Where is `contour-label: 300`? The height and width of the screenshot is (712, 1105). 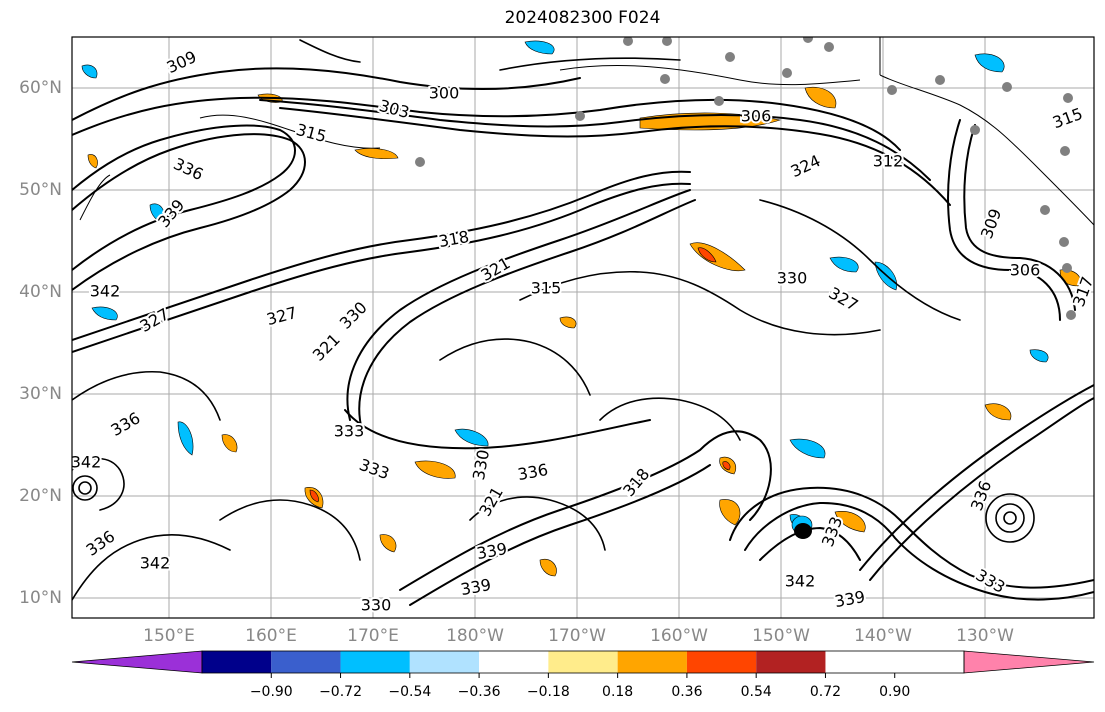
contour-label: 300 is located at coordinates (444, 93).